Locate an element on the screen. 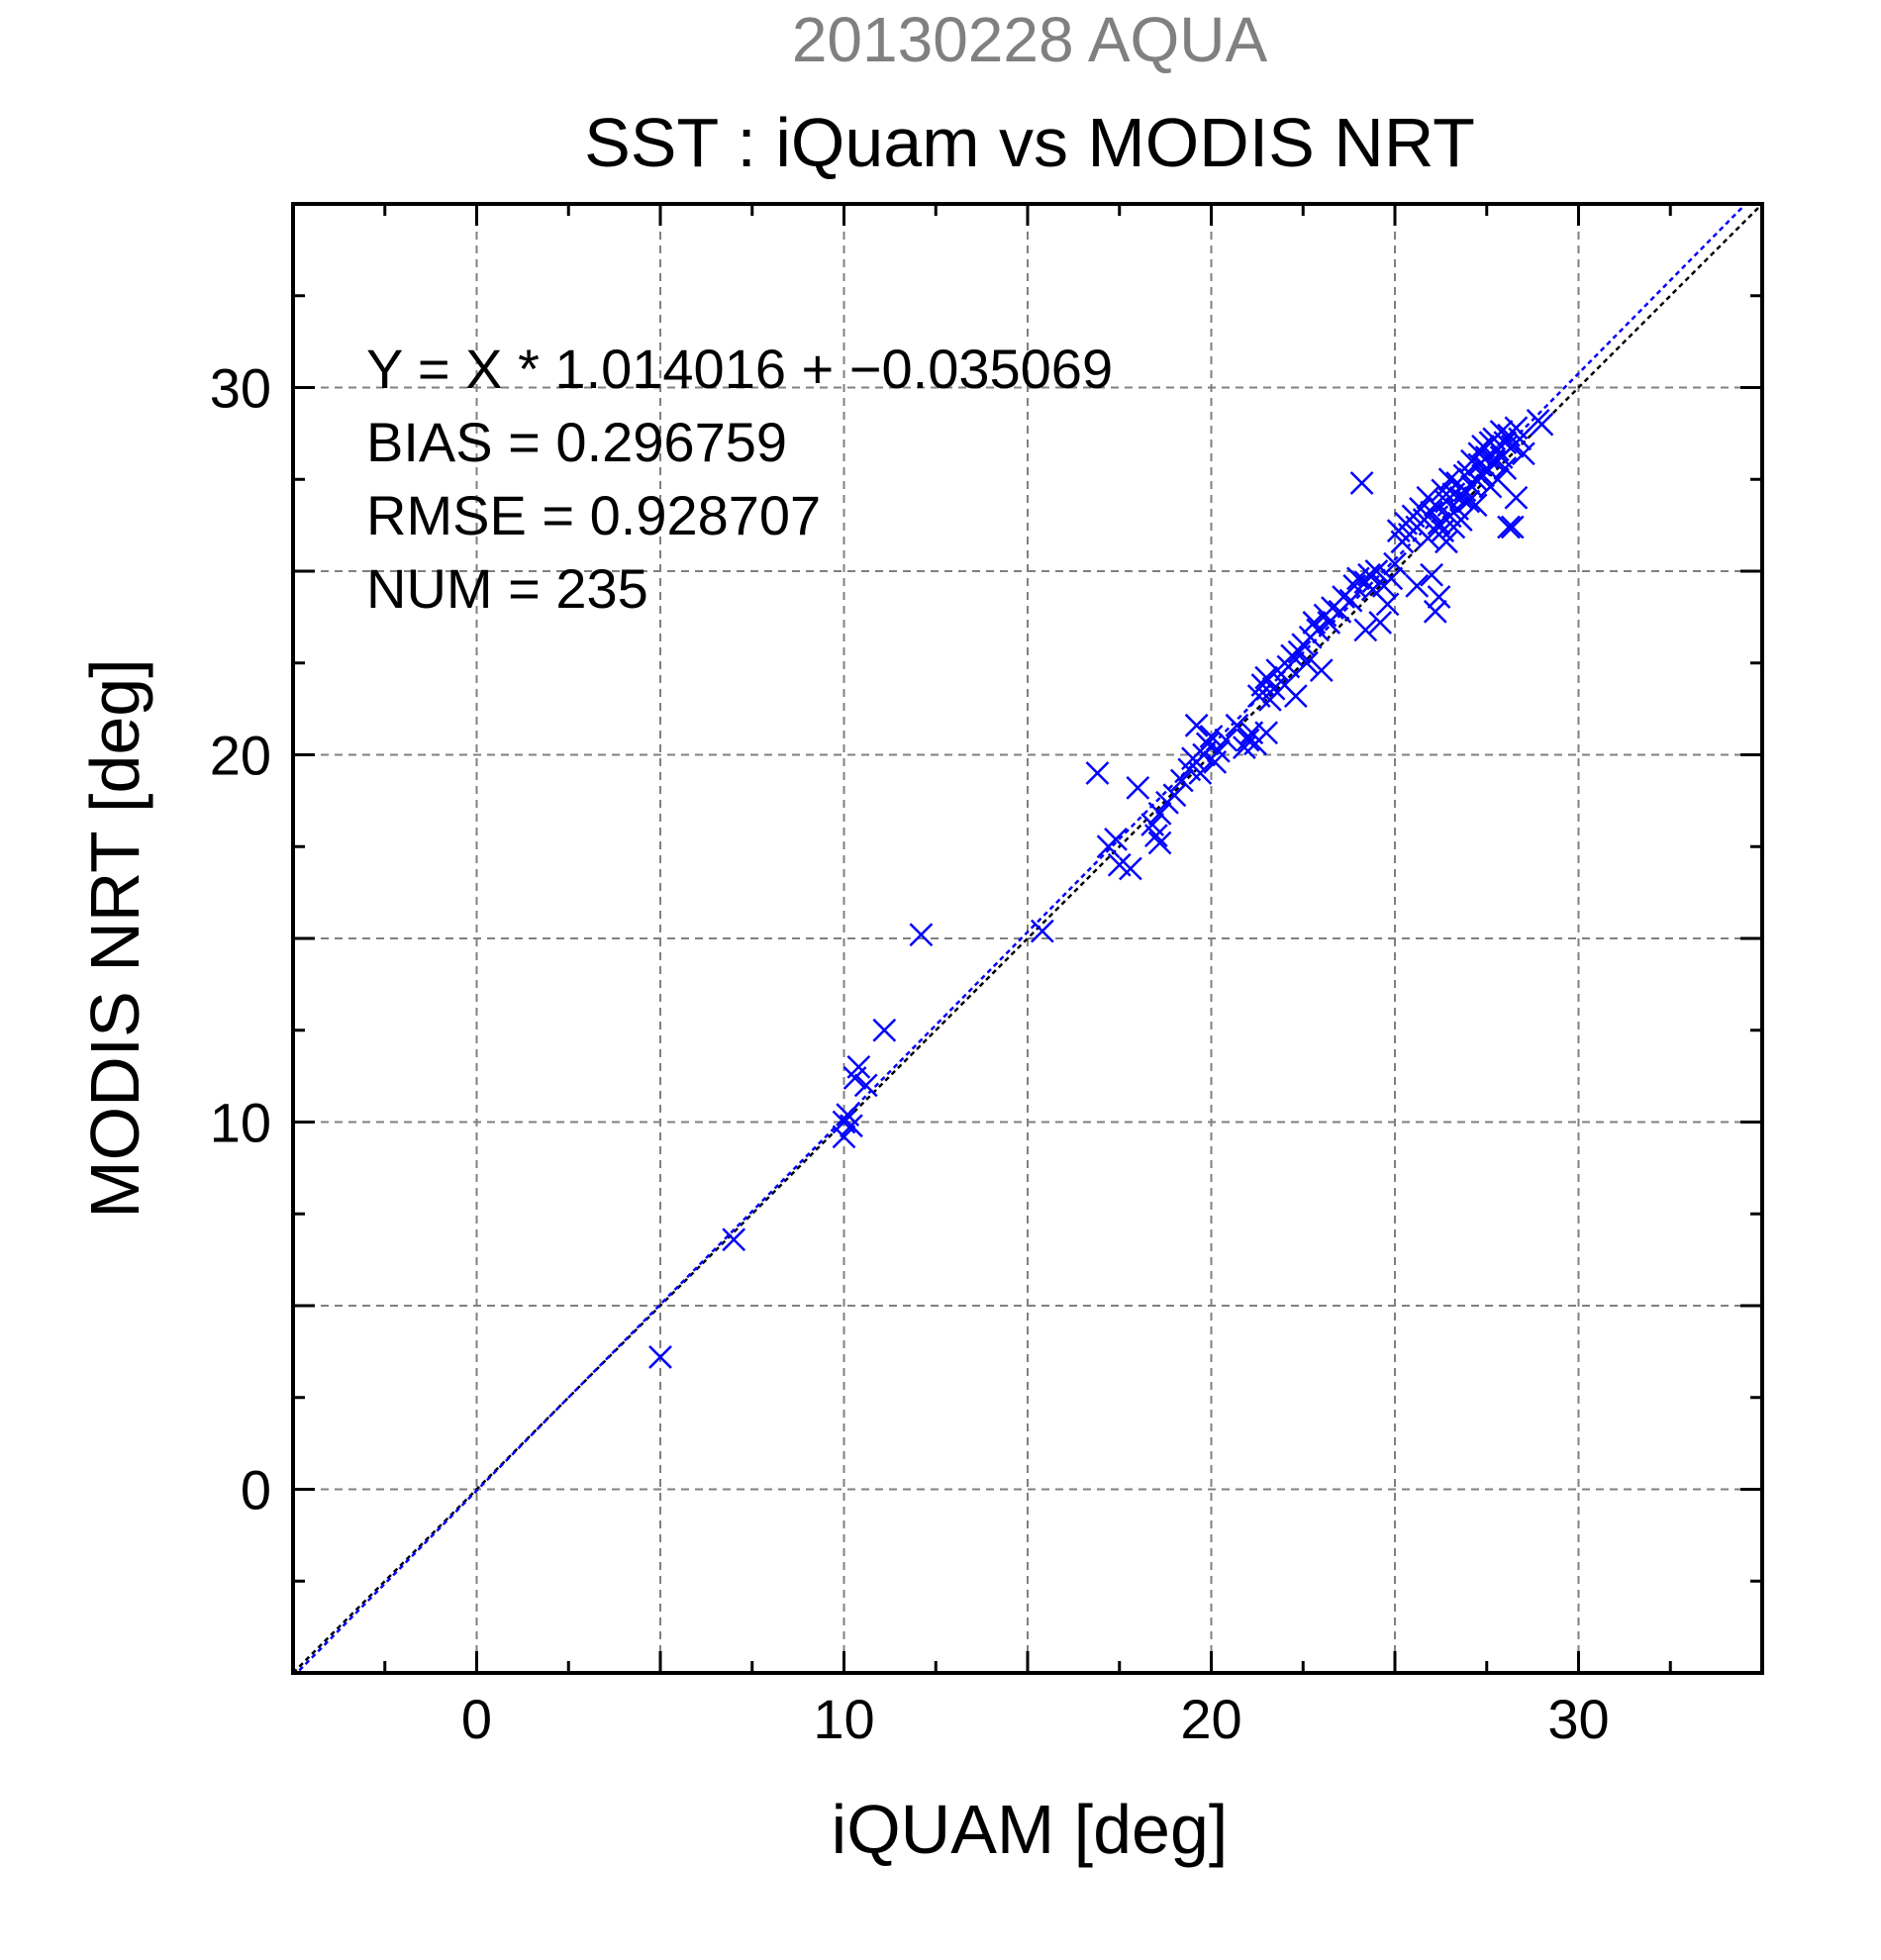 This screenshot has height=1960, width=1881. y-tick-label: 0 is located at coordinates (256, 1490).